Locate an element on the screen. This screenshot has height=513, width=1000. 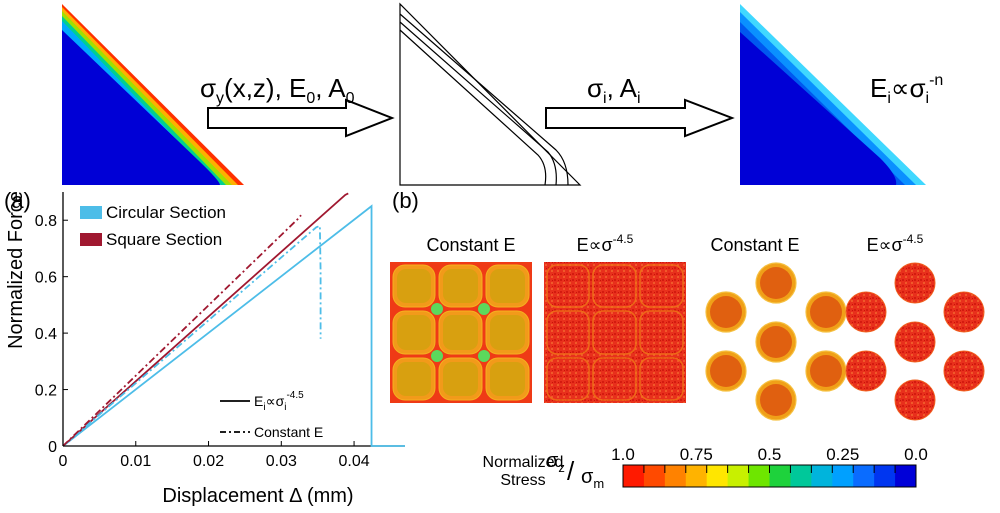
colorbar-tick-label: 0.5 is located at coordinates (770, 454).